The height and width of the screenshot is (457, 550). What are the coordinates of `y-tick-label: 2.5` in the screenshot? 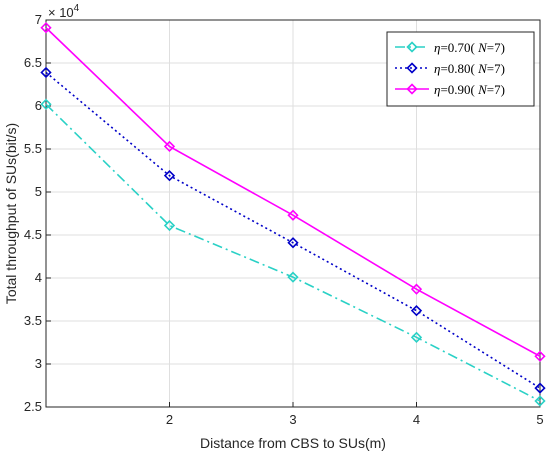 It's located at (33, 406).